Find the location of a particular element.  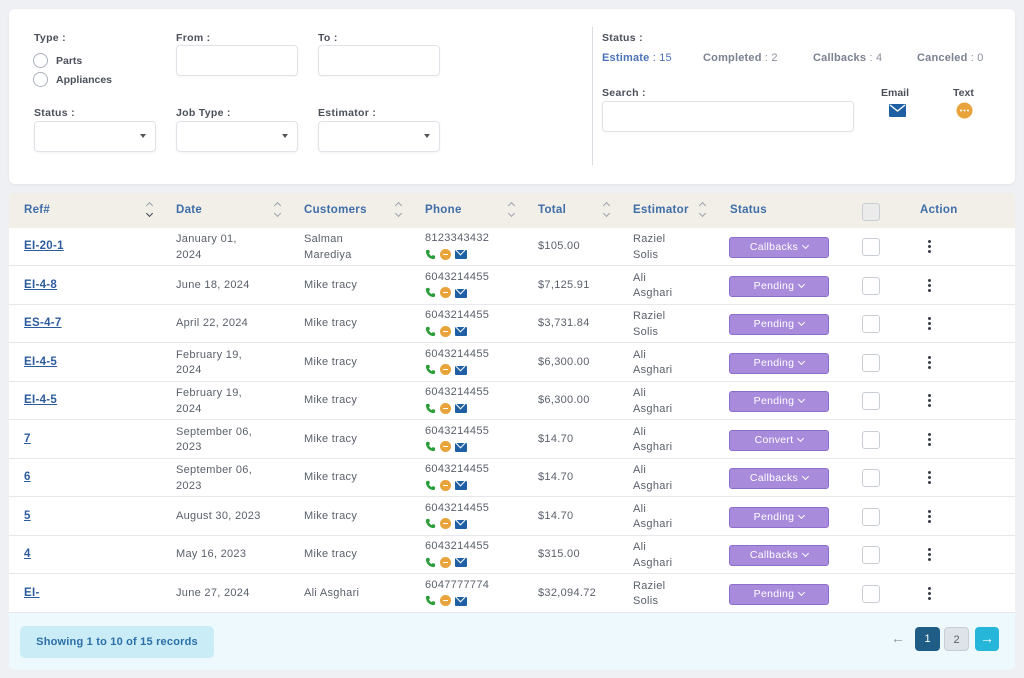

ref-link: EI-4-8 is located at coordinates (41, 284).